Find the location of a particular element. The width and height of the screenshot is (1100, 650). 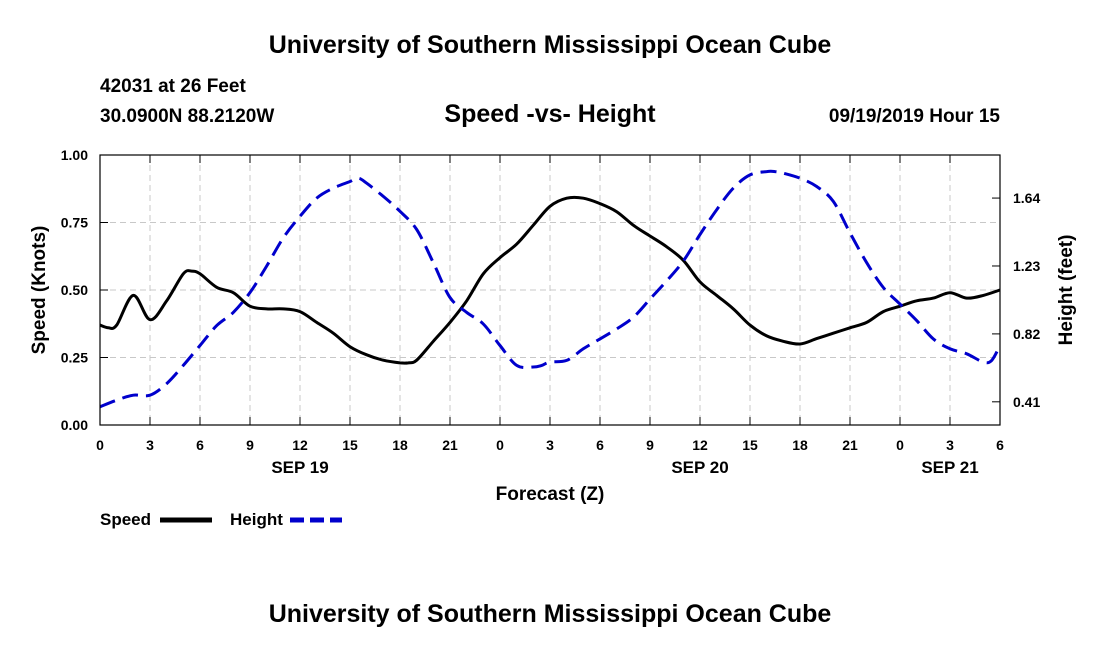

station-label: 42031 at 26 Feet is located at coordinates (173, 86).